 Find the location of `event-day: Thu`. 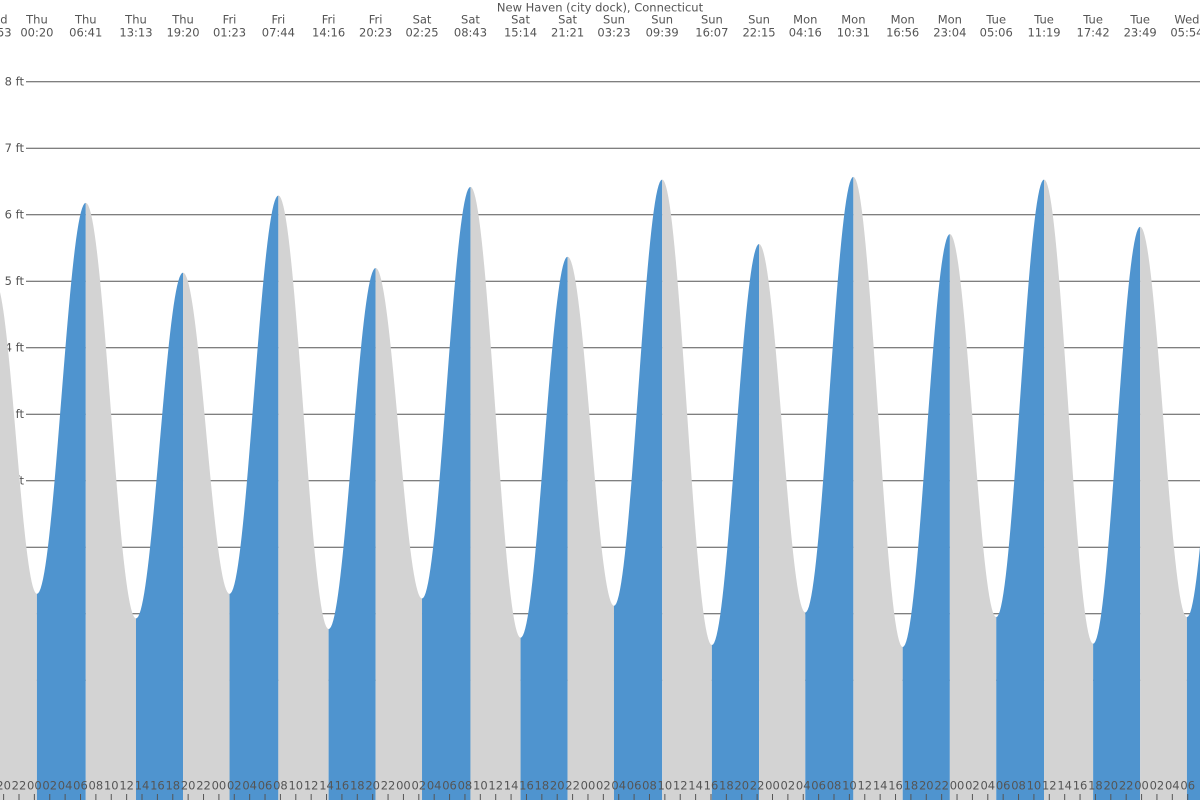

event-day: Thu is located at coordinates (36, 20).